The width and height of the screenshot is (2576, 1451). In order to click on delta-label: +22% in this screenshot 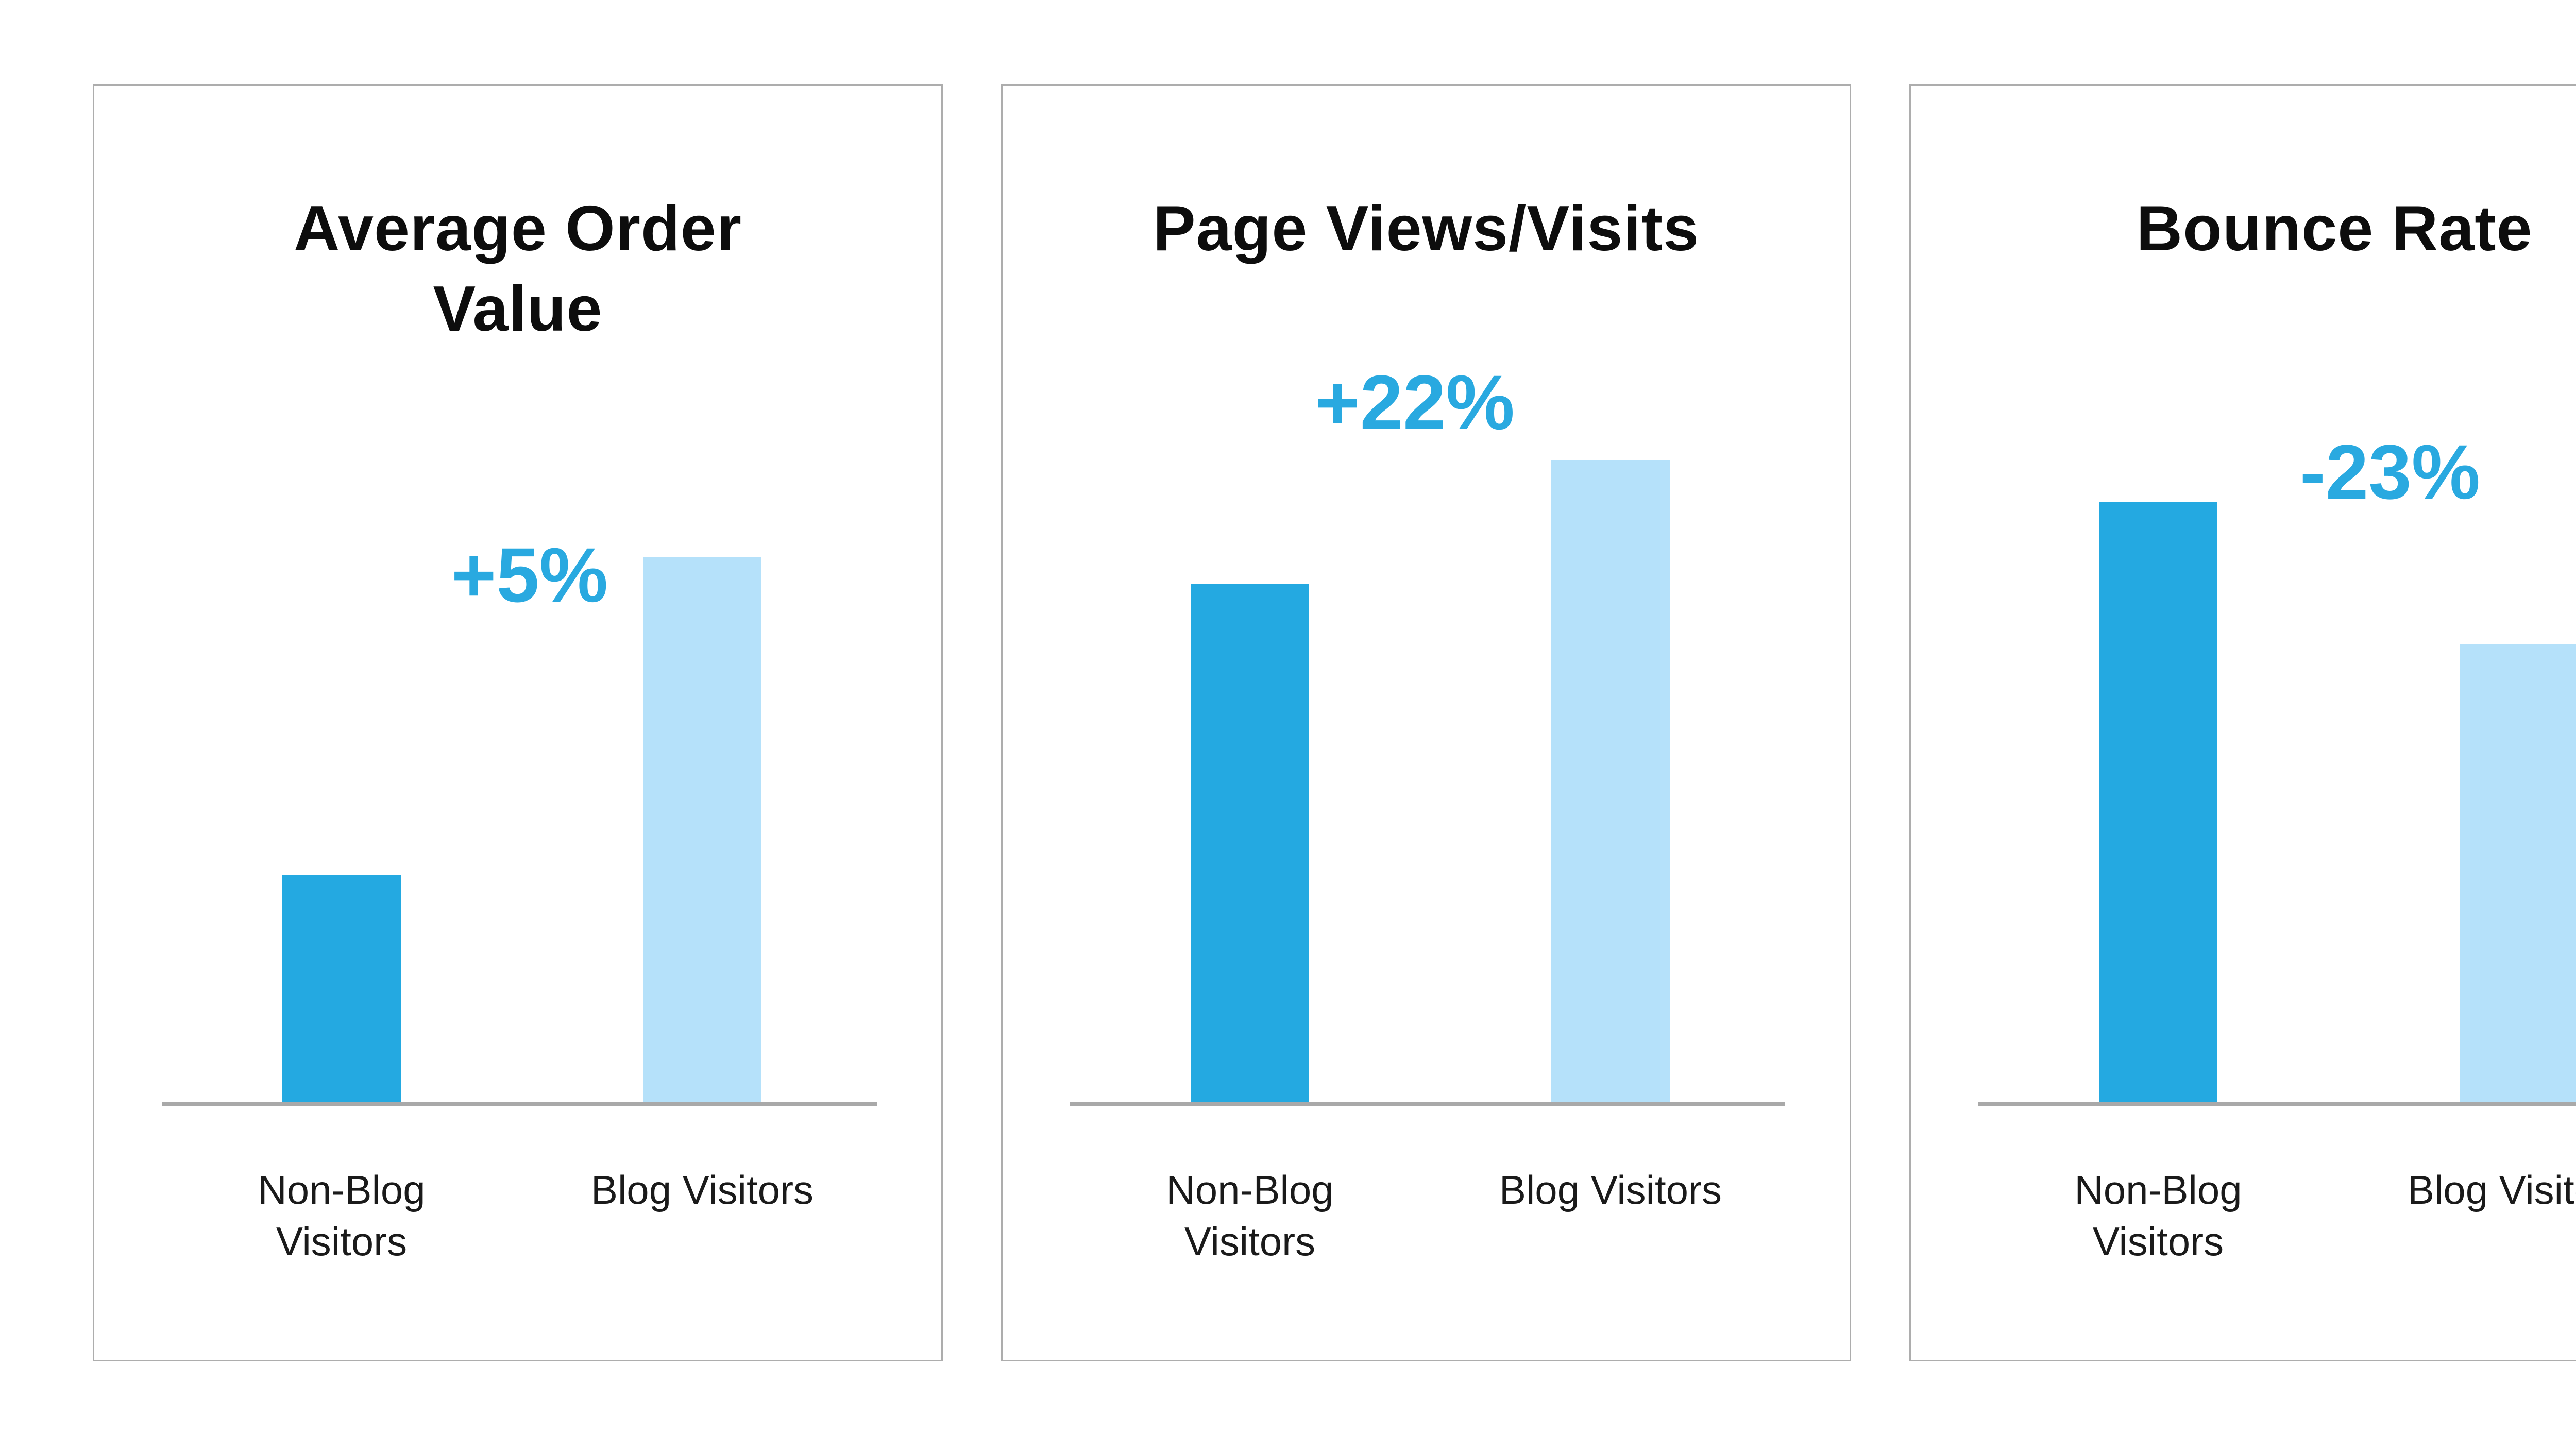, I will do `click(1415, 402)`.